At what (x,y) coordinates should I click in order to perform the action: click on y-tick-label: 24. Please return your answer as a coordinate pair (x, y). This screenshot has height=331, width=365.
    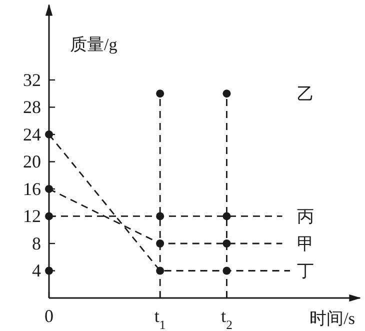
    Looking at the image, I should click on (32, 134).